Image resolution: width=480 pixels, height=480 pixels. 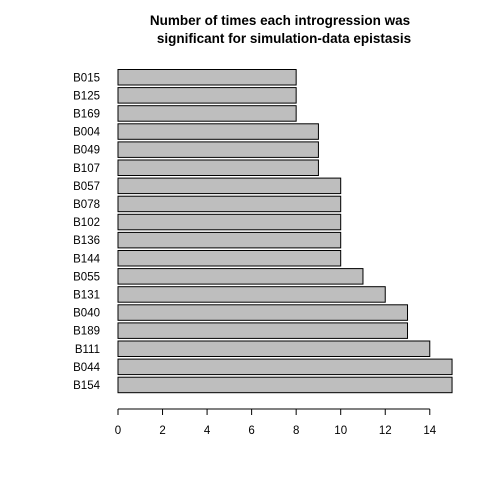 I want to click on category-label-B004: B004, so click(x=86, y=133).